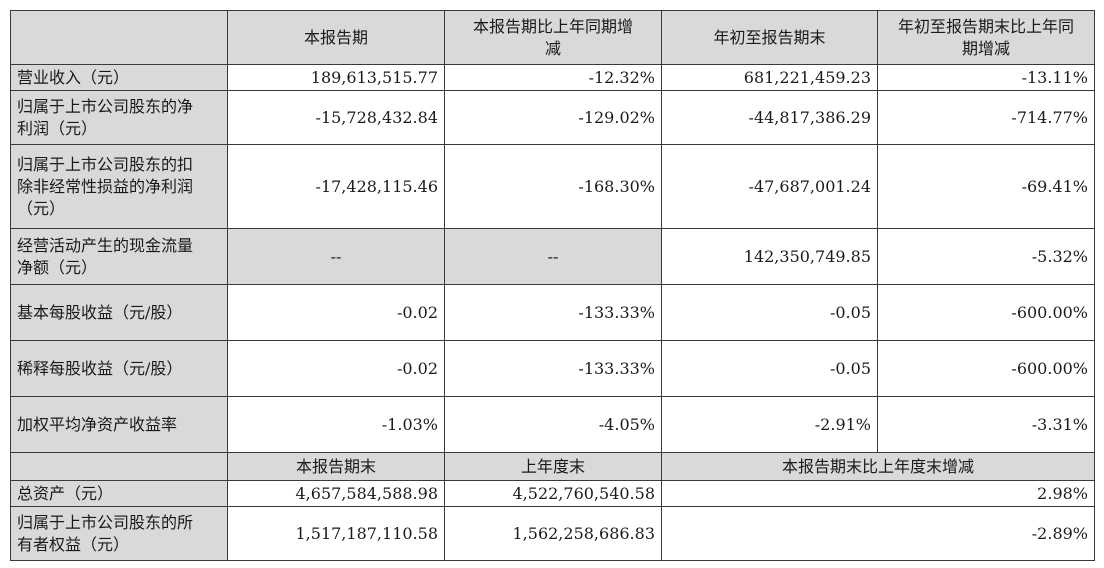  I want to click on row-label: 基本每股收益（元/股）, so click(119, 312).